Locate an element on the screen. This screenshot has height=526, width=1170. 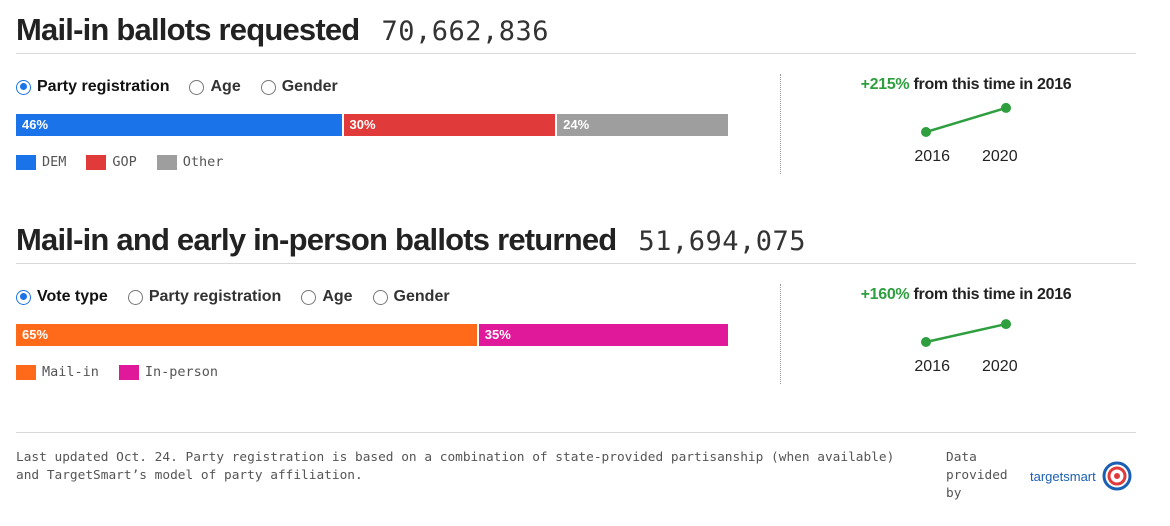
change-percent: +160% is located at coordinates (885, 294).